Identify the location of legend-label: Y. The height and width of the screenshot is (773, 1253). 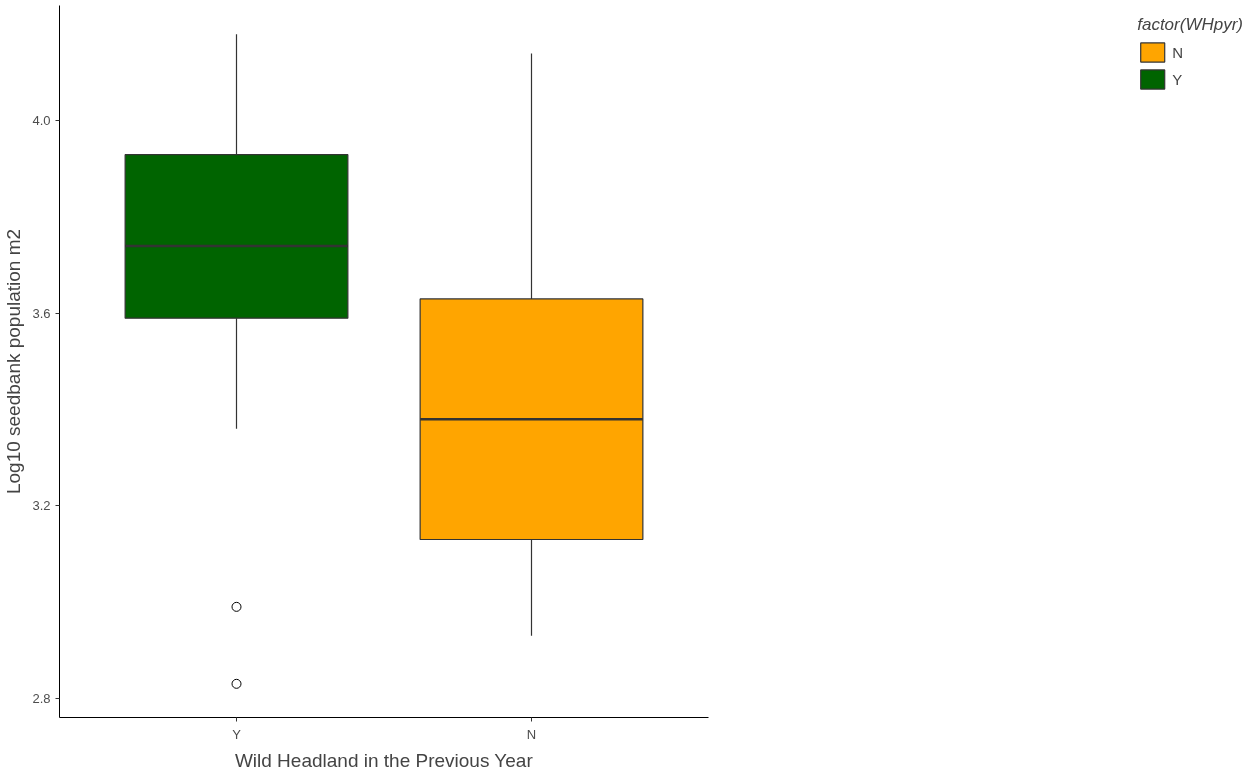
(1178, 79).